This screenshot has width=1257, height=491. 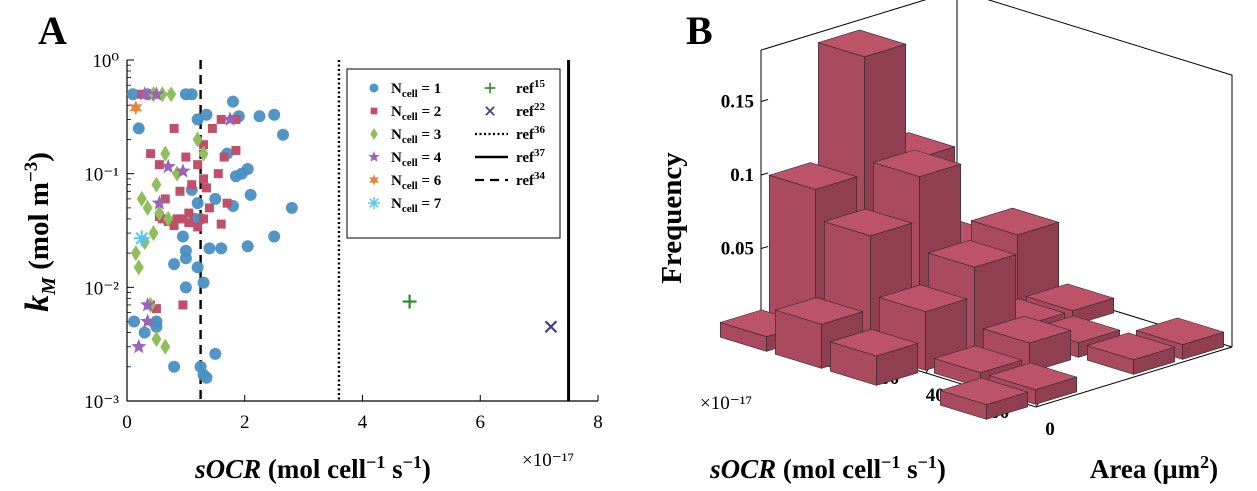 I want to click on y-tick-label: 10⁻³, so click(x=101, y=402).